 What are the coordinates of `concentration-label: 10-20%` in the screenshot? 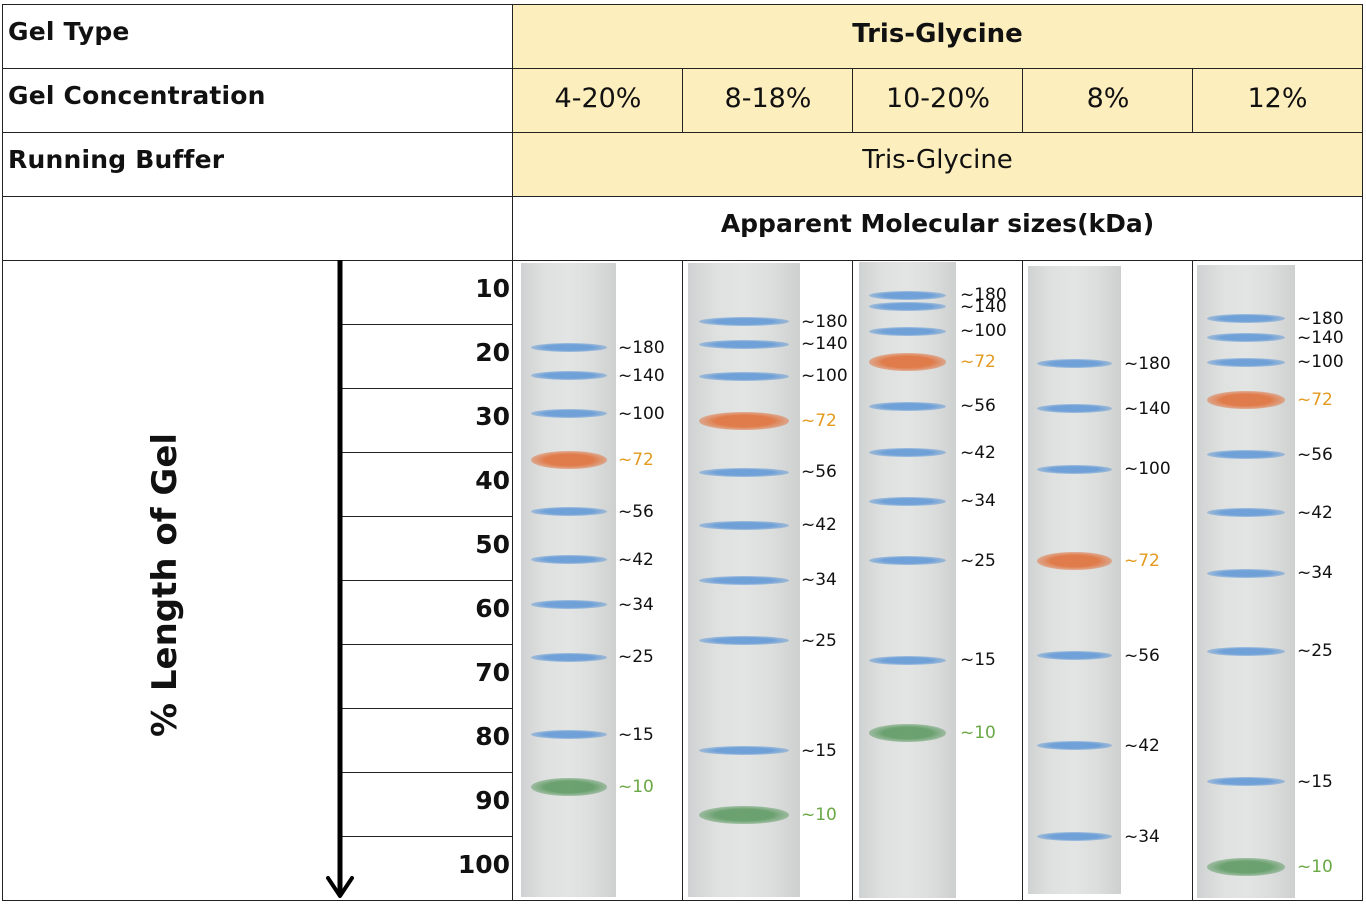 It's located at (938, 98).